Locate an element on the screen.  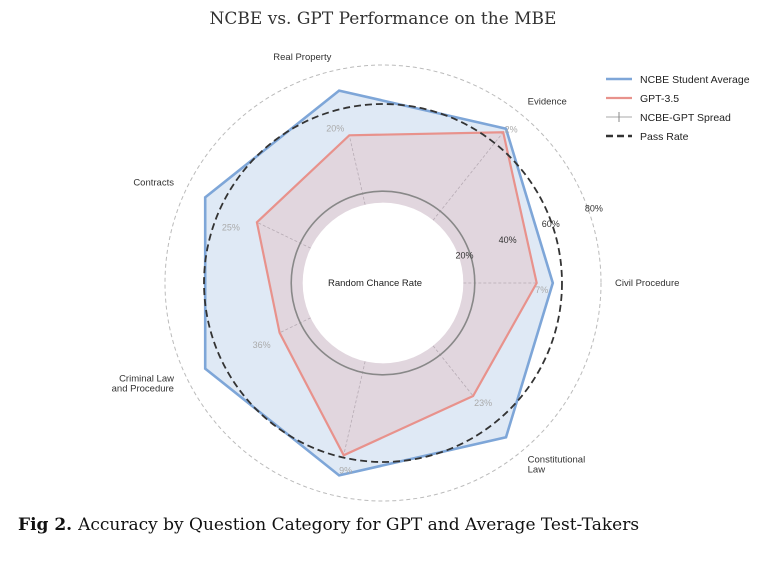
radial-tick-label: 20% is located at coordinates (464, 256).